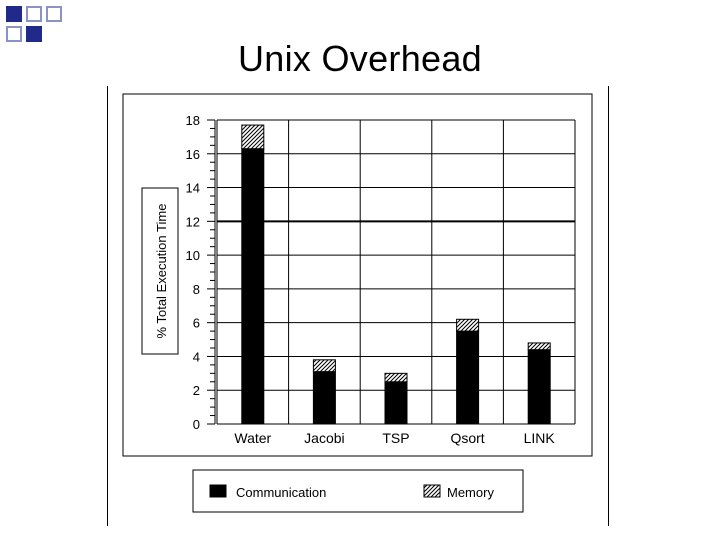 The width and height of the screenshot is (720, 540). What do you see at coordinates (540, 438) in the screenshot?
I see `x-tick-label: LINK` at bounding box center [540, 438].